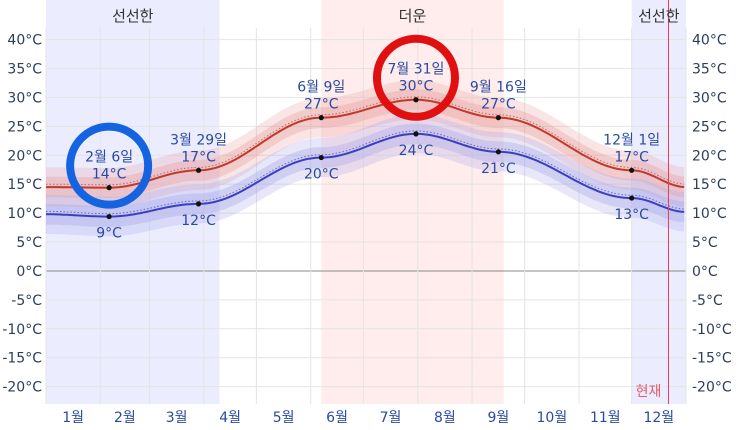 The width and height of the screenshot is (737, 430). I want to click on annotation-temp-label: 13°C, so click(631, 215).